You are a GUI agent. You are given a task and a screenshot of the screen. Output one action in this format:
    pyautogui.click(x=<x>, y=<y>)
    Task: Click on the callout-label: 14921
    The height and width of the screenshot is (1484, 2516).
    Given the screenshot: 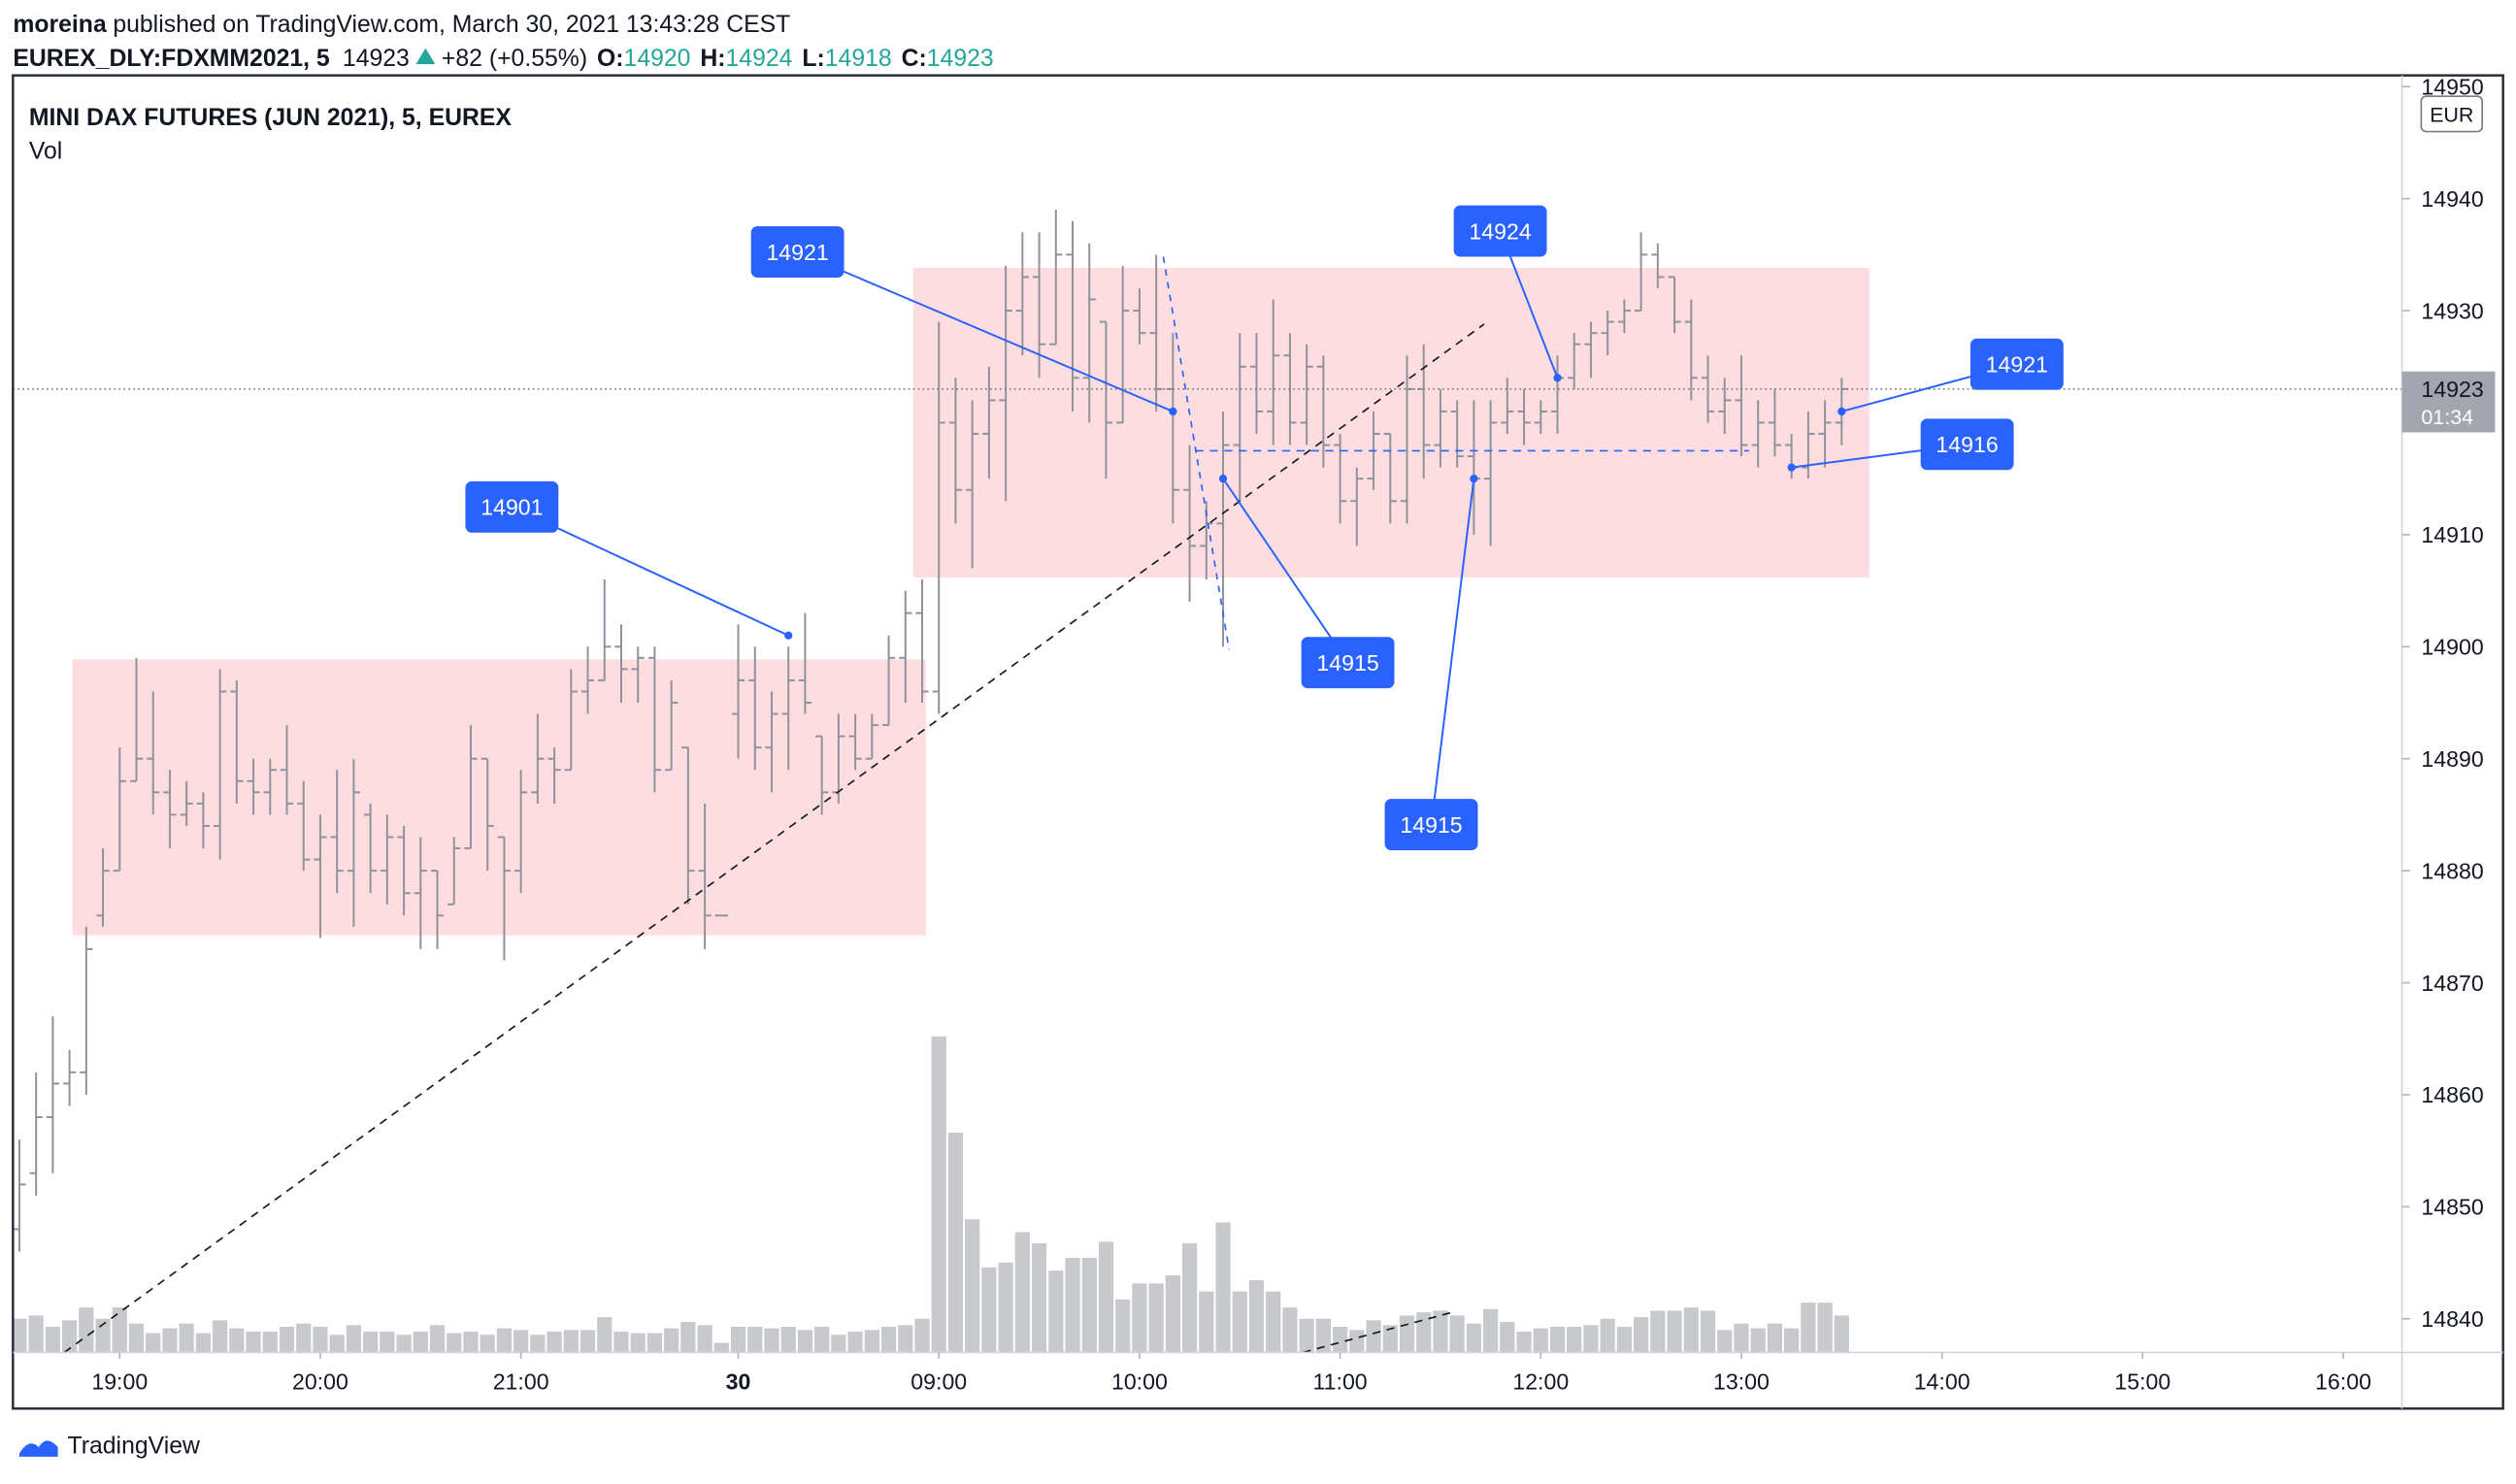 What is the action you would take?
    pyautogui.click(x=2017, y=364)
    